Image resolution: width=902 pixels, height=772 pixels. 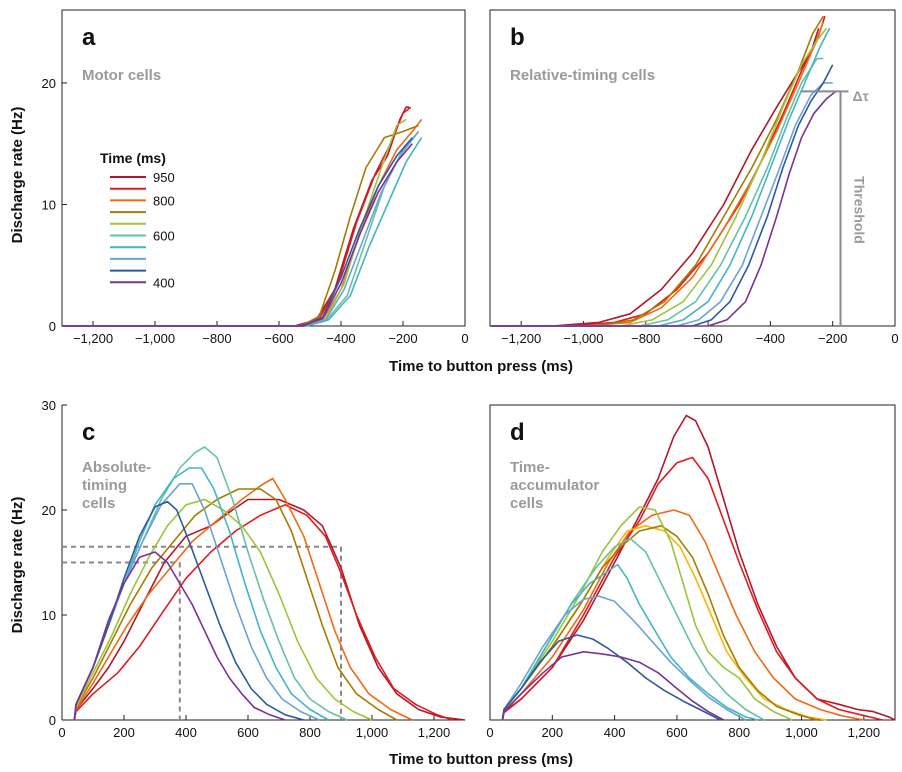 I want to click on panel-letter: d, so click(x=517, y=432).